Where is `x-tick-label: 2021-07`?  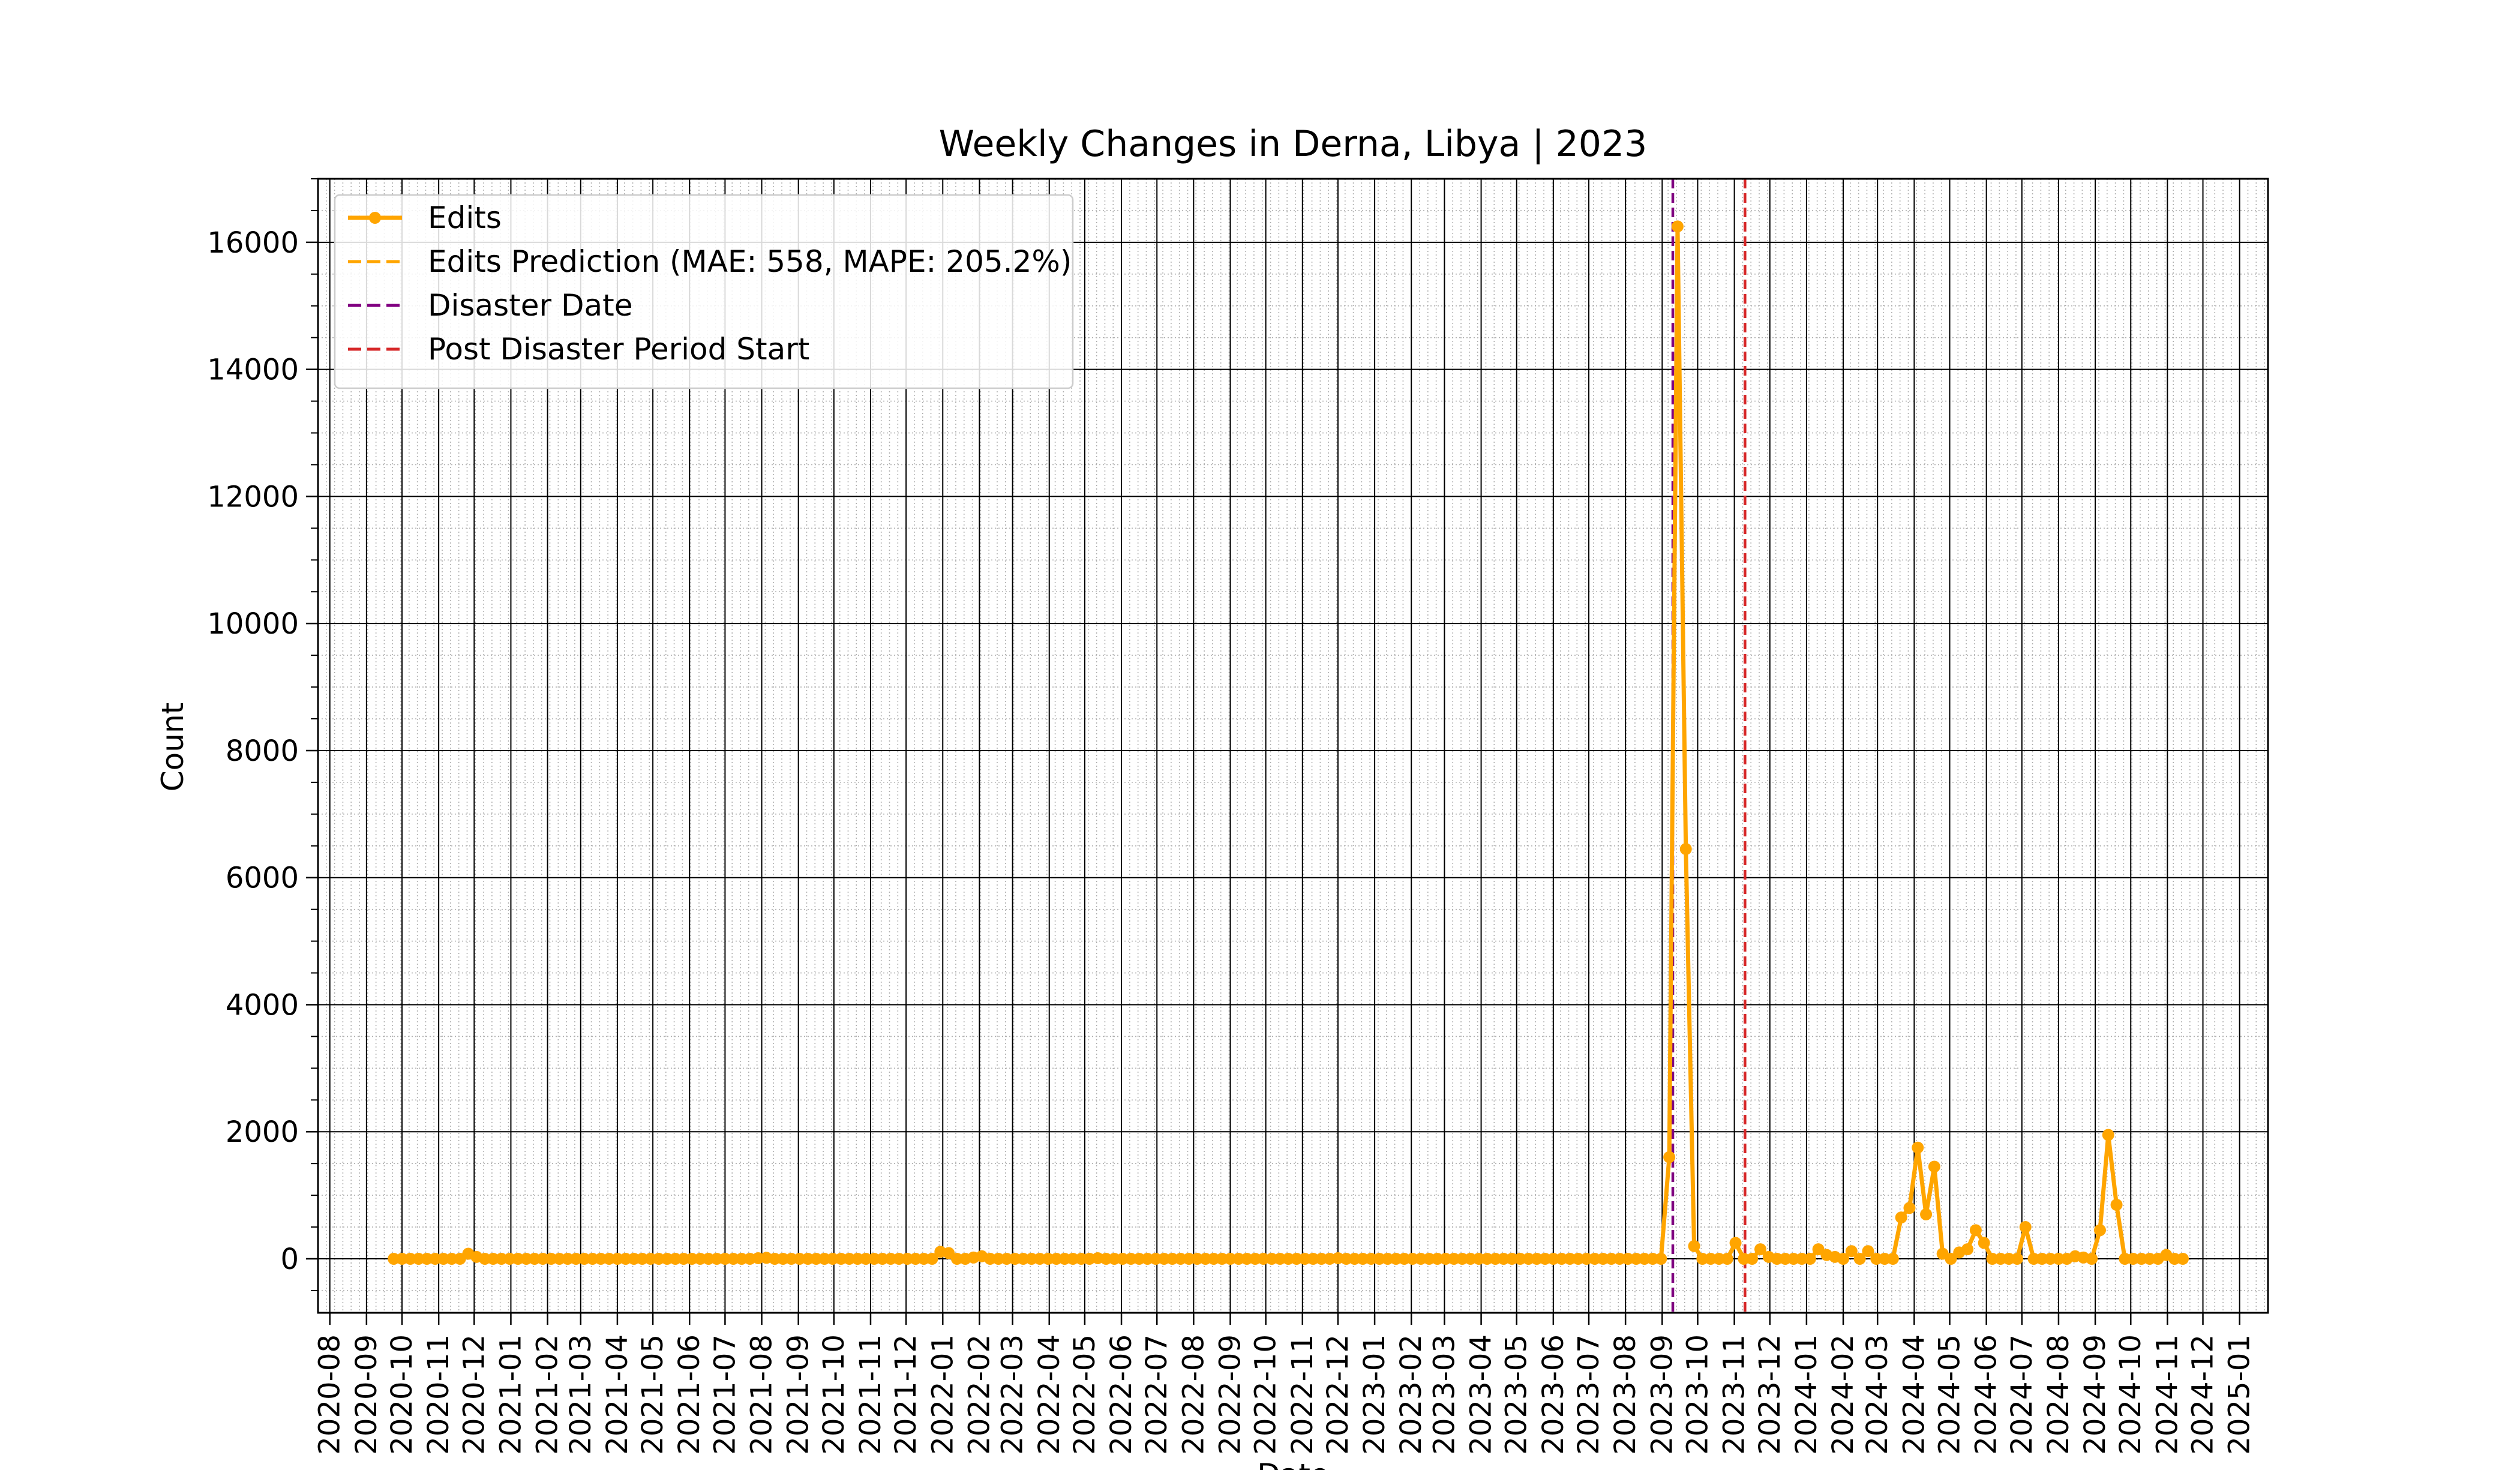
x-tick-label: 2021-07 is located at coordinates (725, 1395).